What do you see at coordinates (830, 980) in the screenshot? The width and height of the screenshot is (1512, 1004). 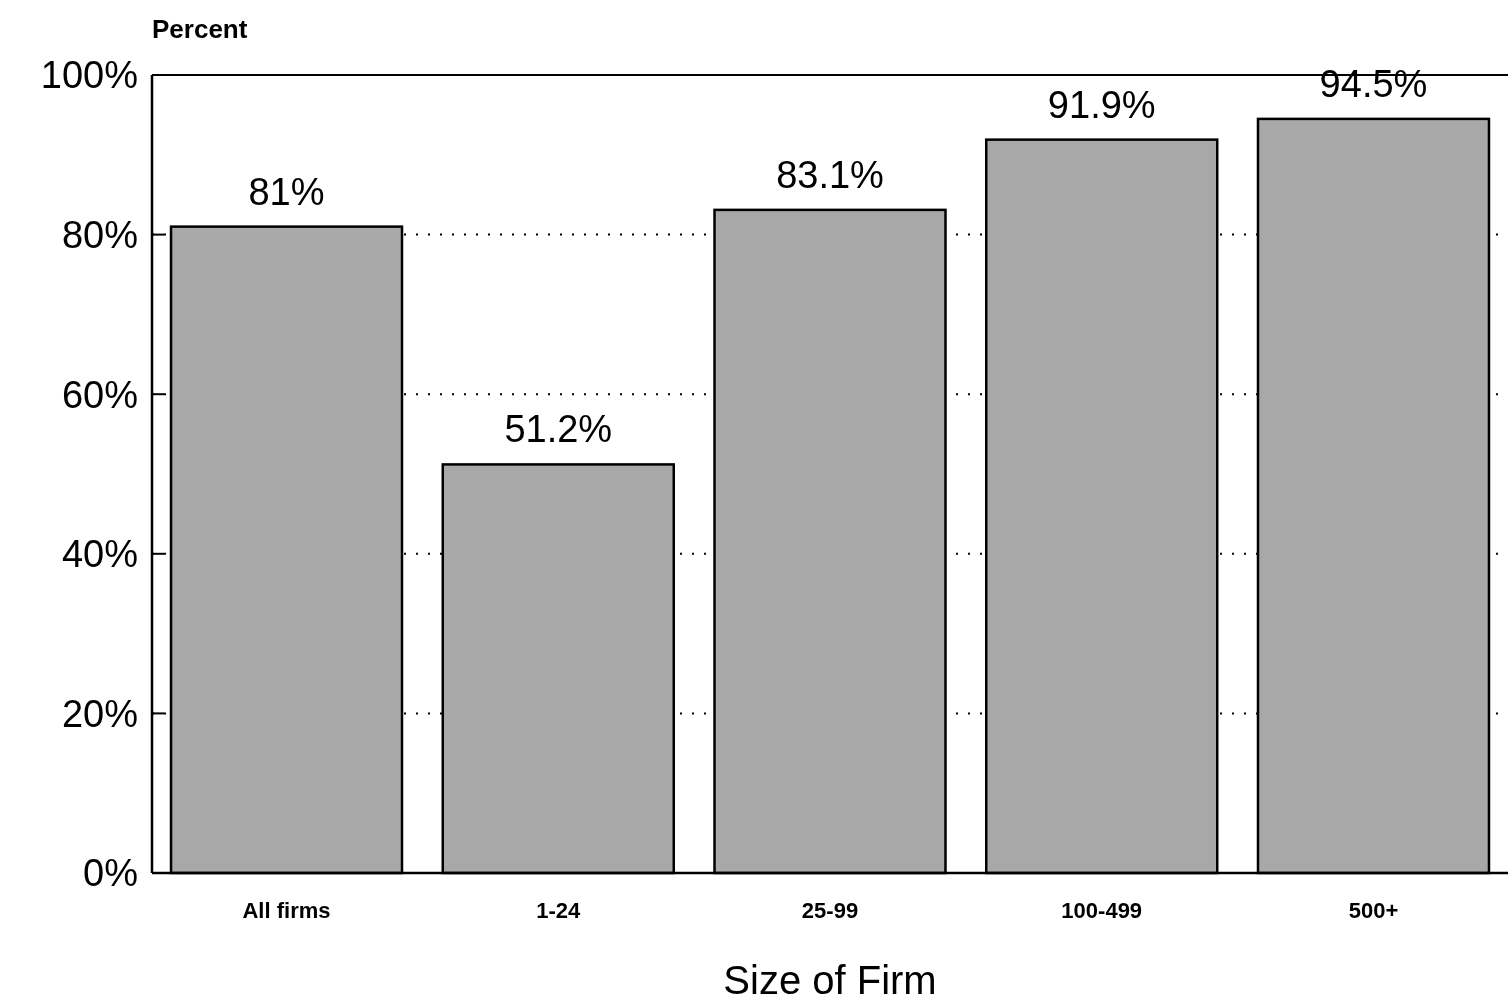 I see `x-axis-title: Size of Firm` at bounding box center [830, 980].